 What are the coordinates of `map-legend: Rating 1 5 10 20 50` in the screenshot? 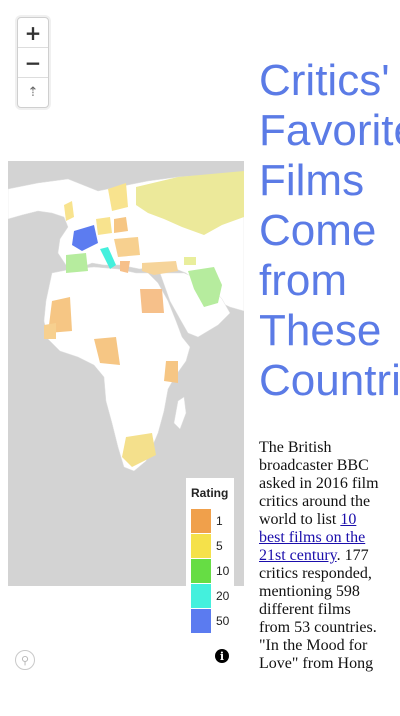 It's located at (210, 556).